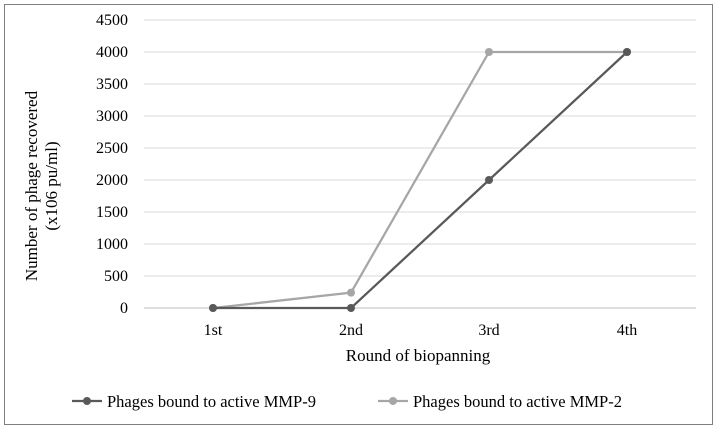 The width and height of the screenshot is (718, 430). Describe the element at coordinates (112, 244) in the screenshot. I see `y-tick-label: 1000` at that location.